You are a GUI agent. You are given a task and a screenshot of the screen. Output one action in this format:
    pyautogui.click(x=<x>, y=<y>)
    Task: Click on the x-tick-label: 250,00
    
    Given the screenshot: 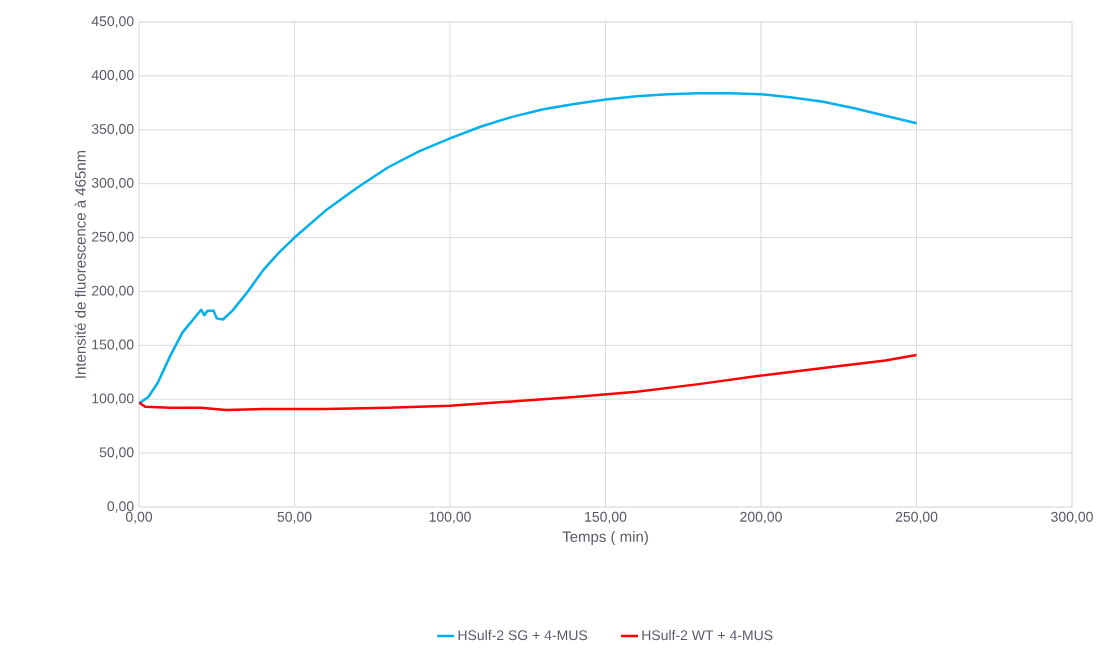 What is the action you would take?
    pyautogui.click(x=916, y=517)
    